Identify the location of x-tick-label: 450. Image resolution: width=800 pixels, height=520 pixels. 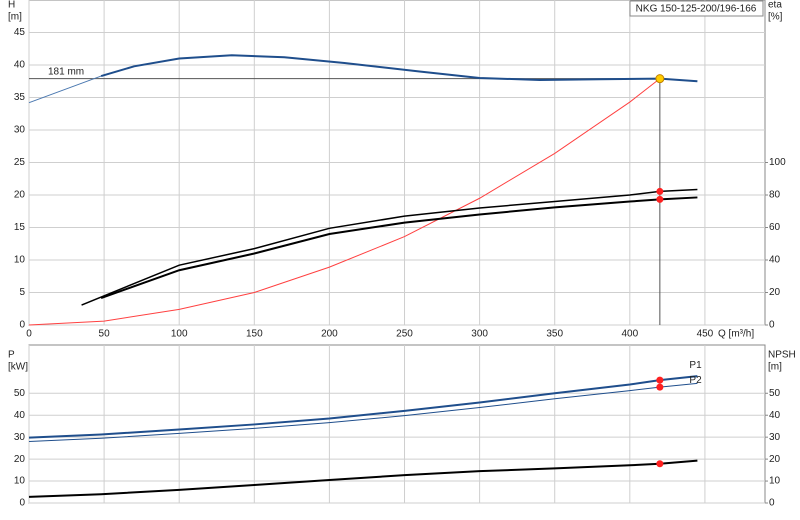
(705, 334).